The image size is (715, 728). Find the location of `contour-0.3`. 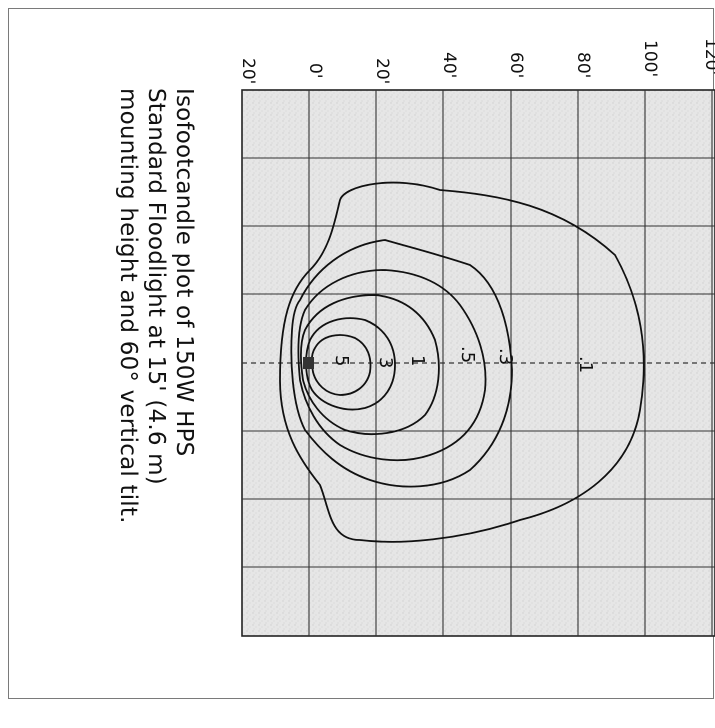

contour-0.3 is located at coordinates (401, 363).